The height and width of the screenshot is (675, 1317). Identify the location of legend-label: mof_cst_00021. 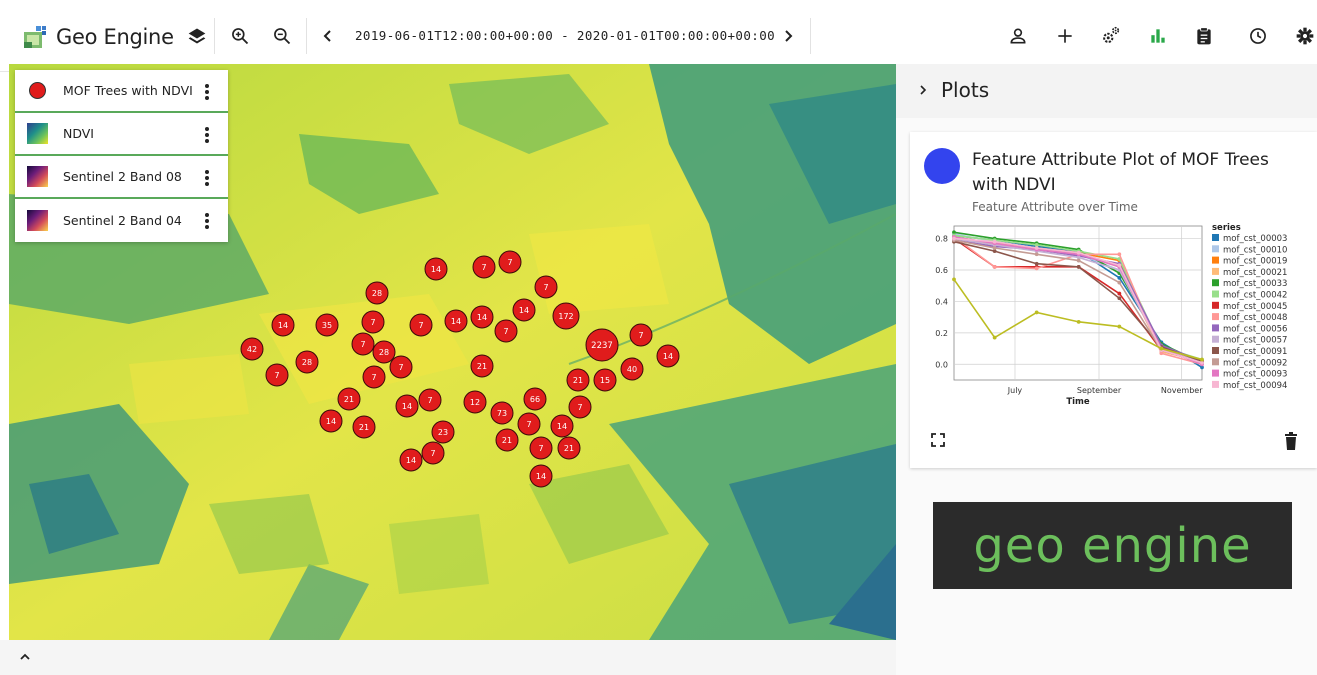
(1255, 273).